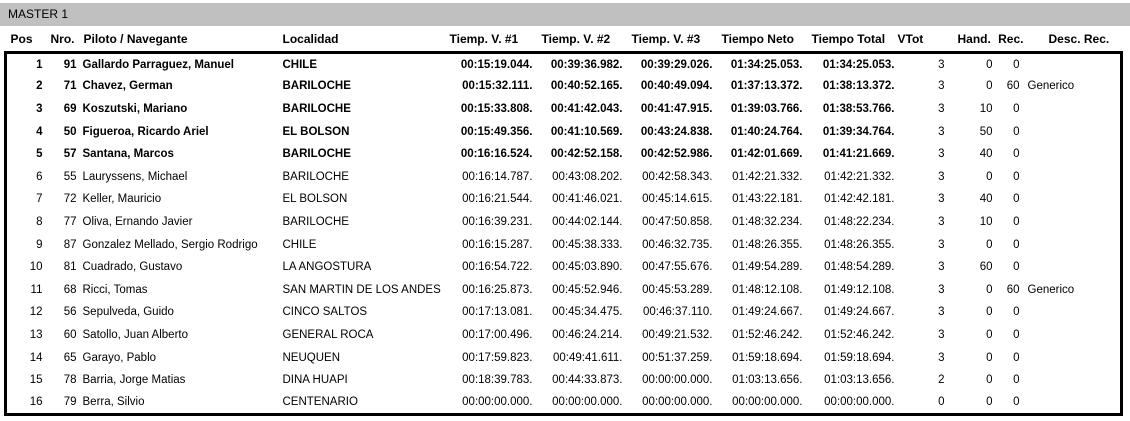 The height and width of the screenshot is (421, 1130). Describe the element at coordinates (497, 267) in the screenshot. I see `cell-tiempo-v1: 00:16:54.722.` at that location.